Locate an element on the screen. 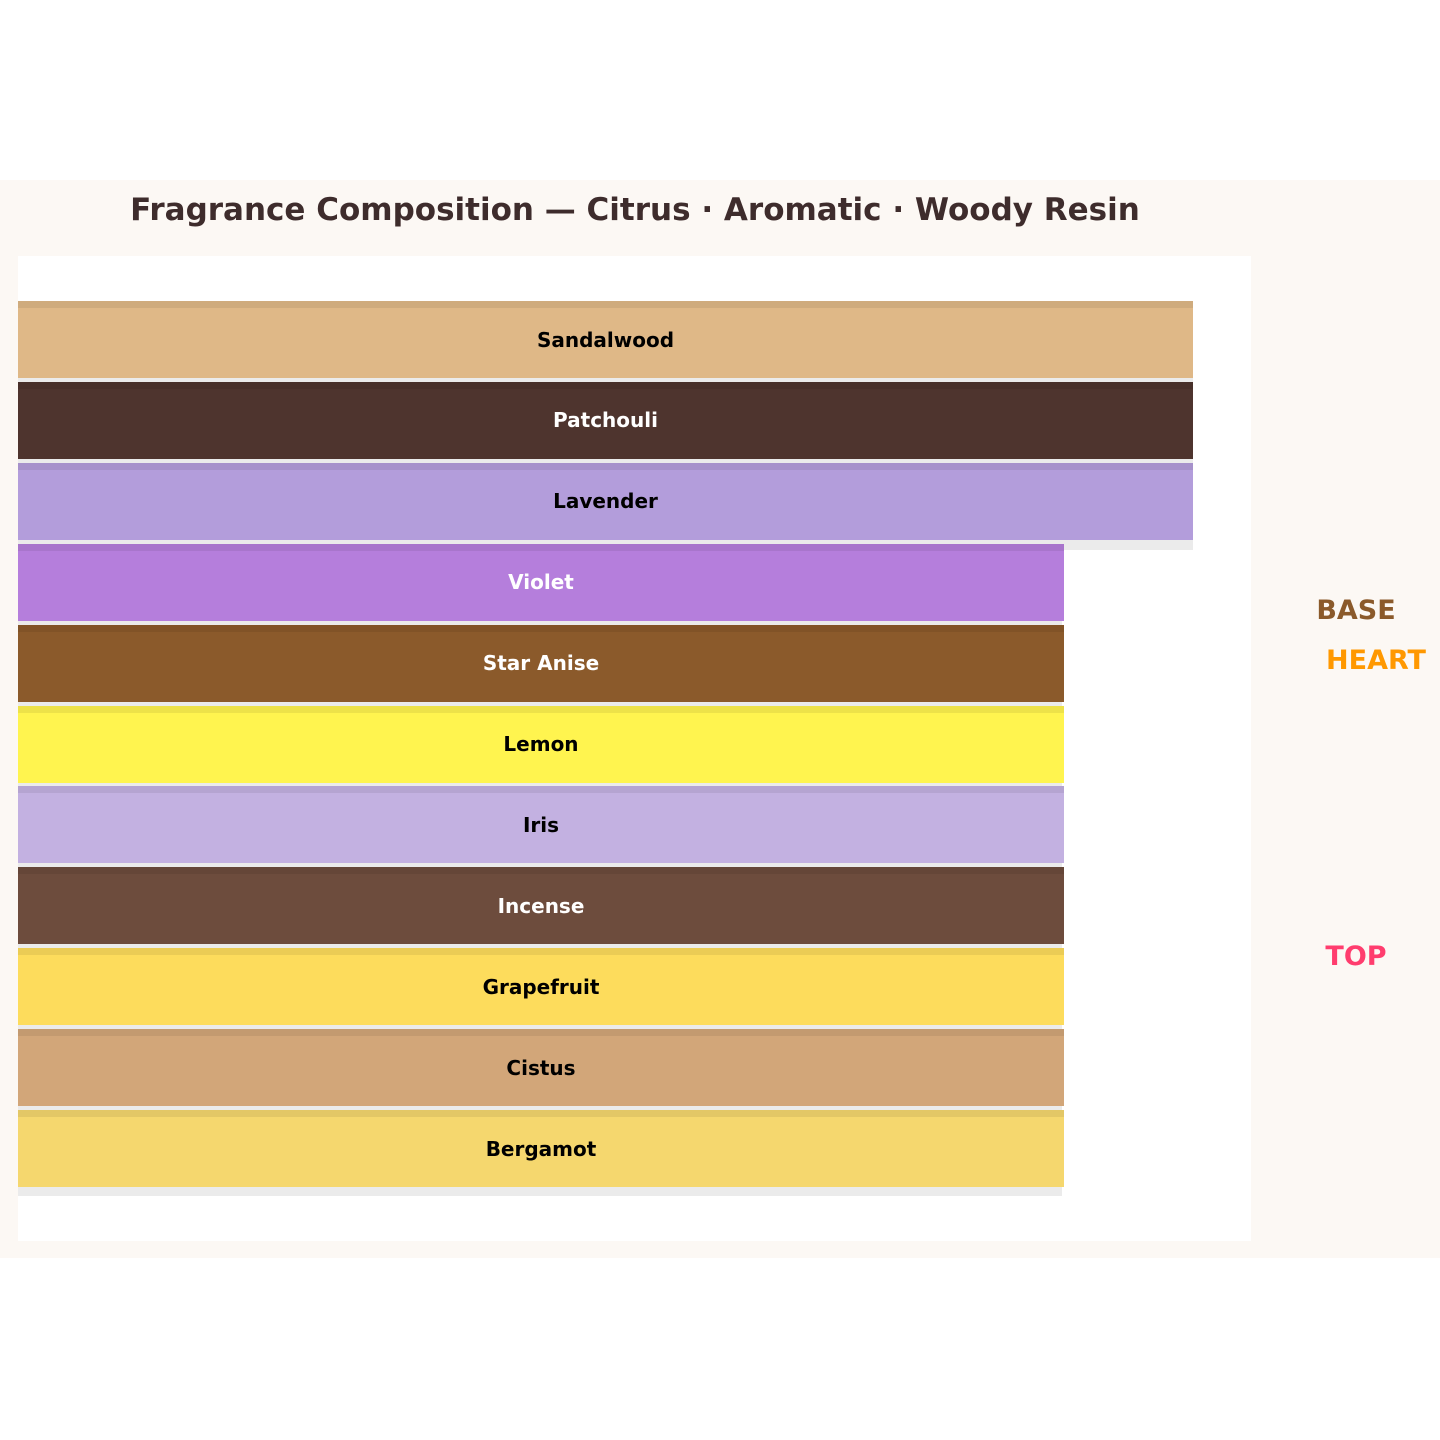 Image resolution: width=1440 pixels, height=1440 pixels. note-bar-lemon: Lemon is located at coordinates (541, 744).